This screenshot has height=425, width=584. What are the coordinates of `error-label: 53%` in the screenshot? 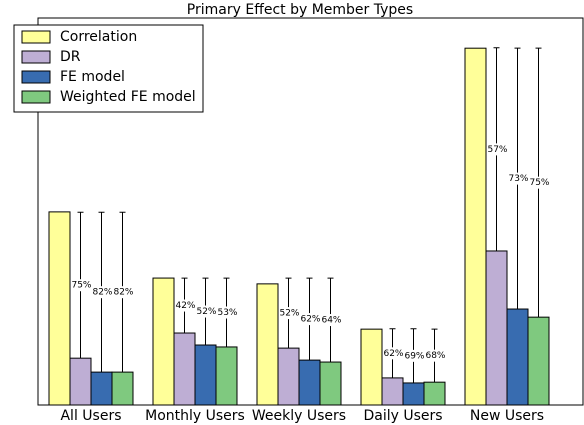 It's located at (227, 313).